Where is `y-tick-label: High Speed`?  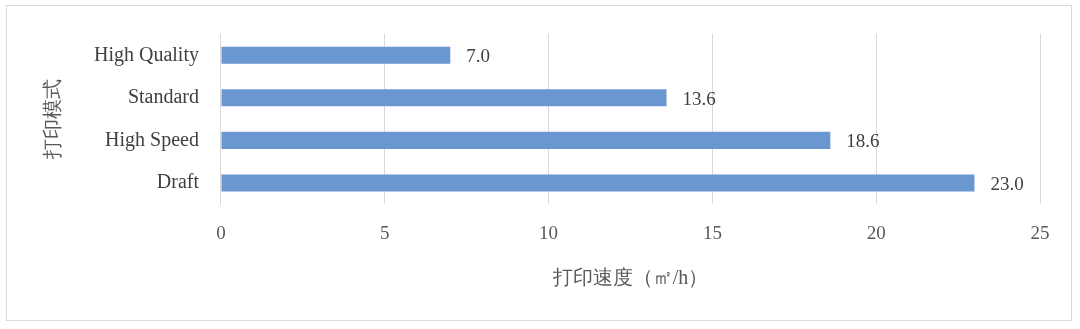 y-tick-label: High Speed is located at coordinates (152, 139).